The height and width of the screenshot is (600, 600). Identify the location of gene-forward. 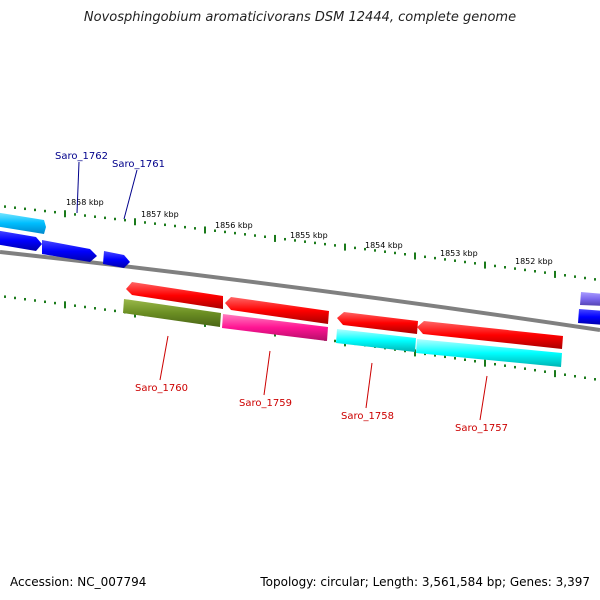
(21, 240).